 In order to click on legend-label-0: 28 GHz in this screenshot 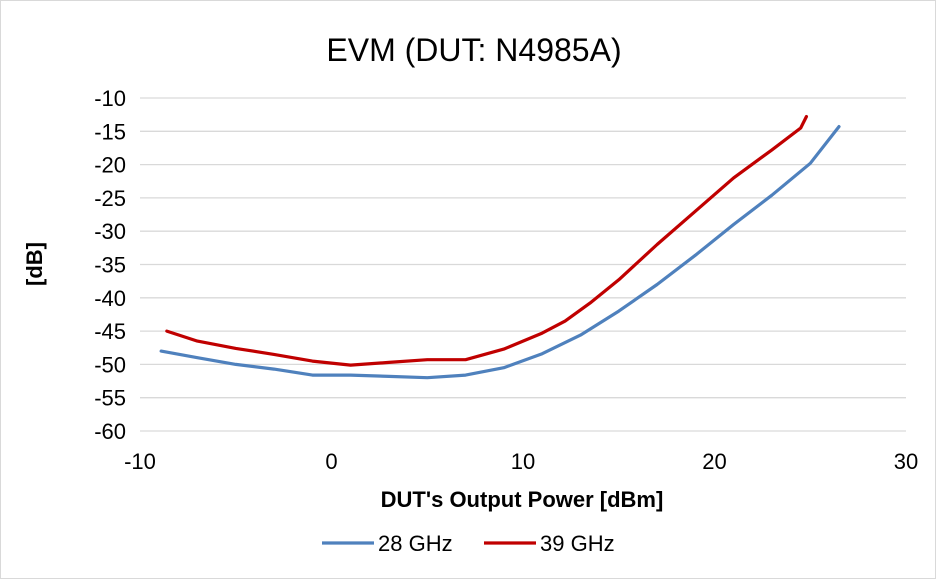, I will do `click(415, 543)`.